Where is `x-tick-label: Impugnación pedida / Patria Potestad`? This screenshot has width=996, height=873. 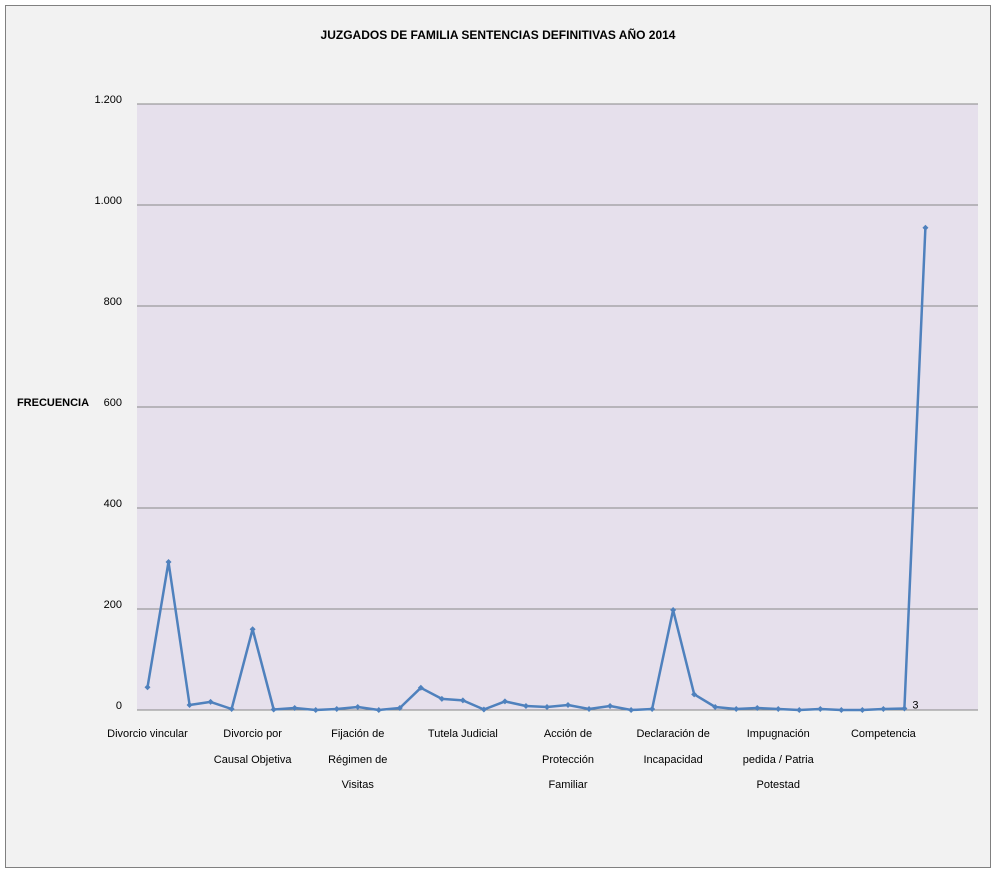 x-tick-label: Impugnación pedida / Patria Potestad is located at coordinates (778, 759).